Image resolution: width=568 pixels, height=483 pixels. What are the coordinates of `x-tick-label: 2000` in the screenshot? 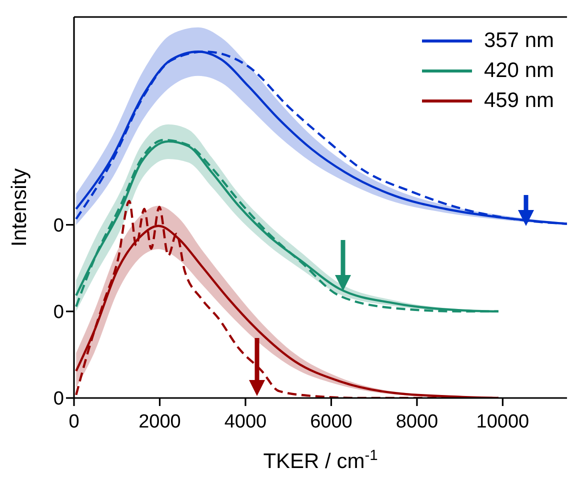 It's located at (159, 421).